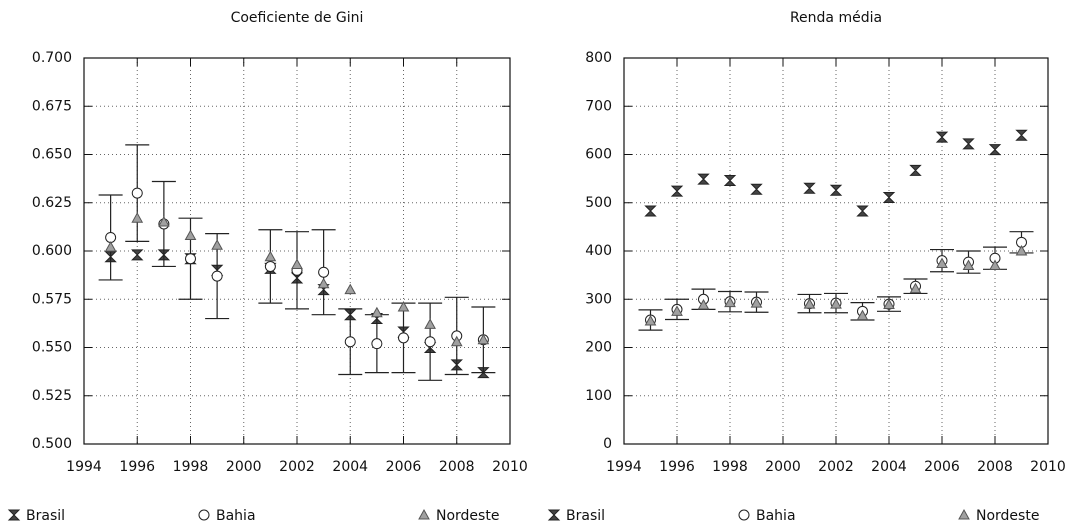  Describe the element at coordinates (52, 348) in the screenshot. I see `y-tick-label: 0.550` at that location.